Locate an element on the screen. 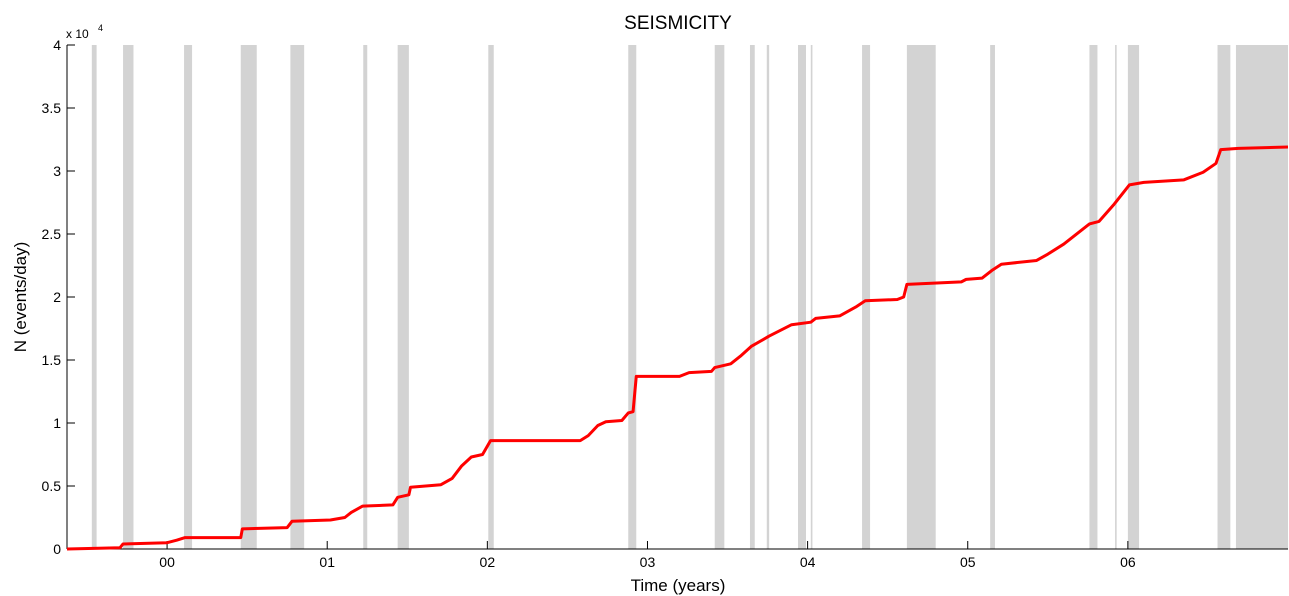 The height and width of the screenshot is (596, 1289). x-tick-label: 06 is located at coordinates (1128, 562).